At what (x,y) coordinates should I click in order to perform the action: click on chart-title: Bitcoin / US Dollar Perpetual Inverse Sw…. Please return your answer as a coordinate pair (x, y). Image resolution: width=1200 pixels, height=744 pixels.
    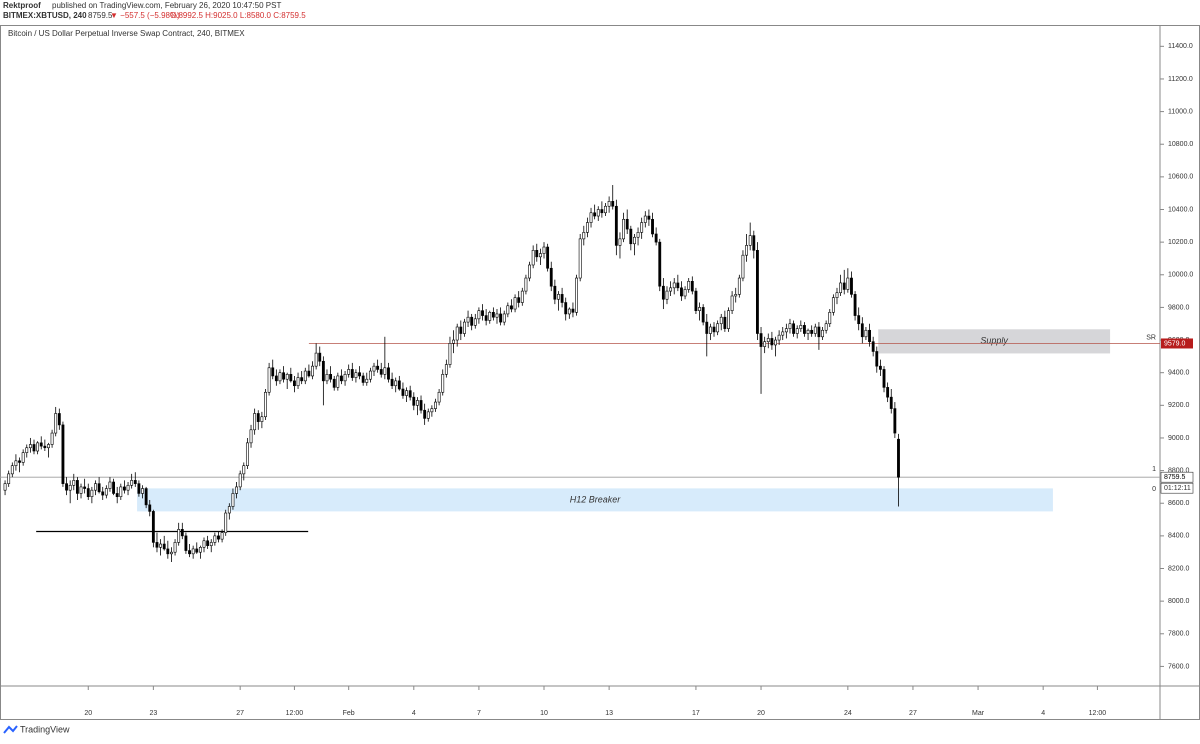
    Looking at the image, I should click on (126, 33).